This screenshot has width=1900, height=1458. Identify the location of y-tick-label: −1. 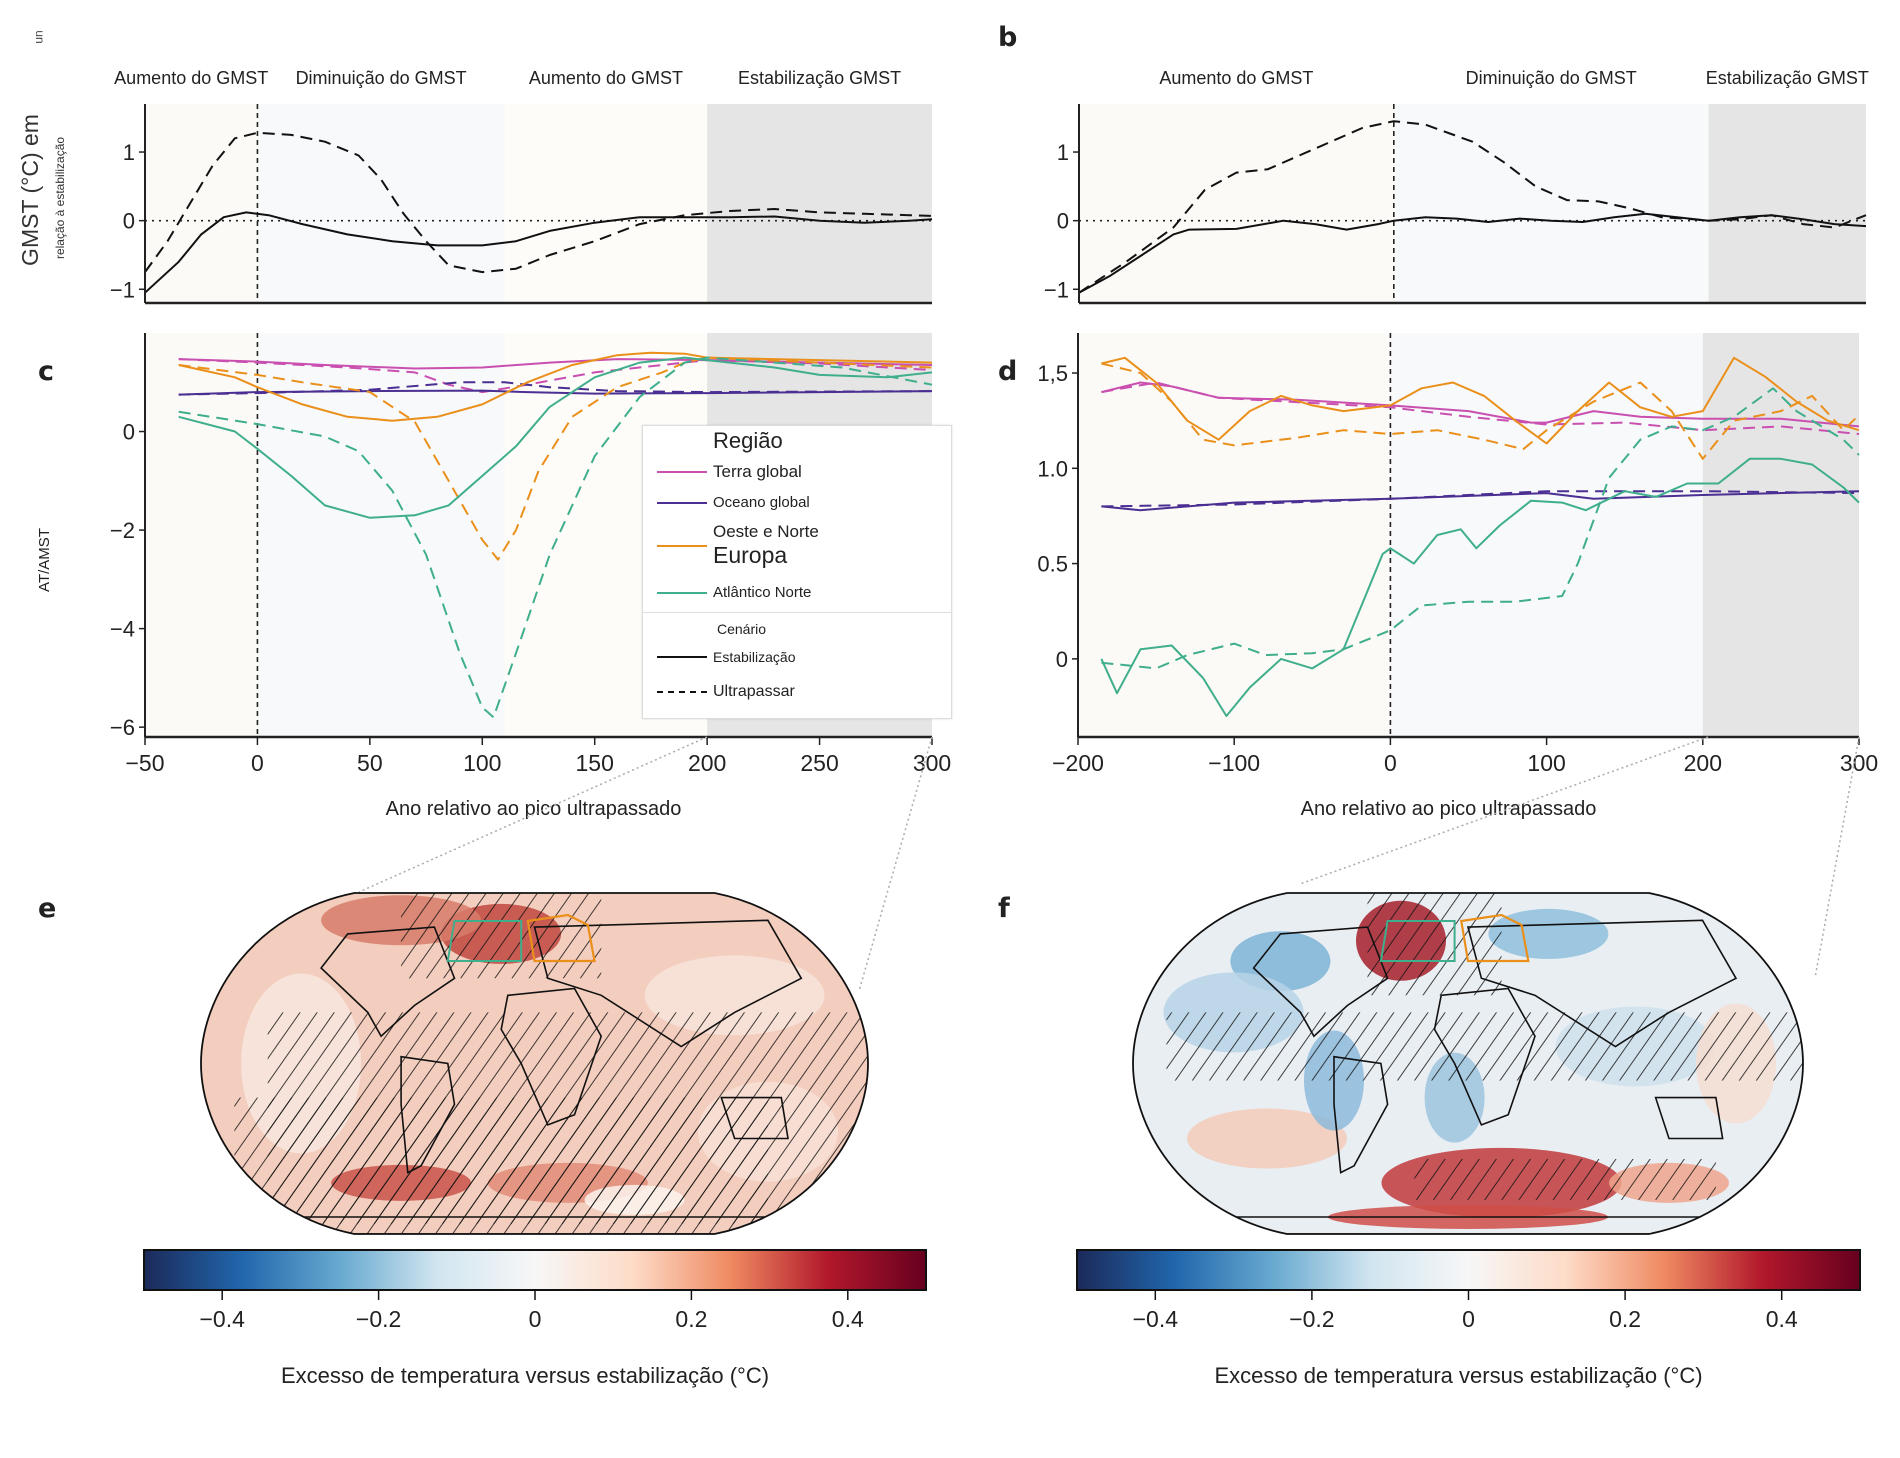
(1056, 289).